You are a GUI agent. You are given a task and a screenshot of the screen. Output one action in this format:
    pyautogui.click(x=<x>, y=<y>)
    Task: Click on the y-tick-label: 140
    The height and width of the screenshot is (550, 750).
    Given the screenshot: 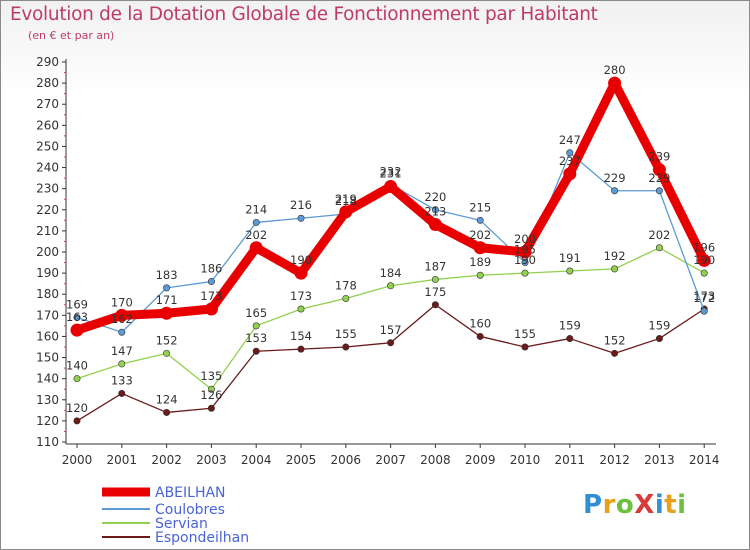 What is the action you would take?
    pyautogui.click(x=47, y=379)
    